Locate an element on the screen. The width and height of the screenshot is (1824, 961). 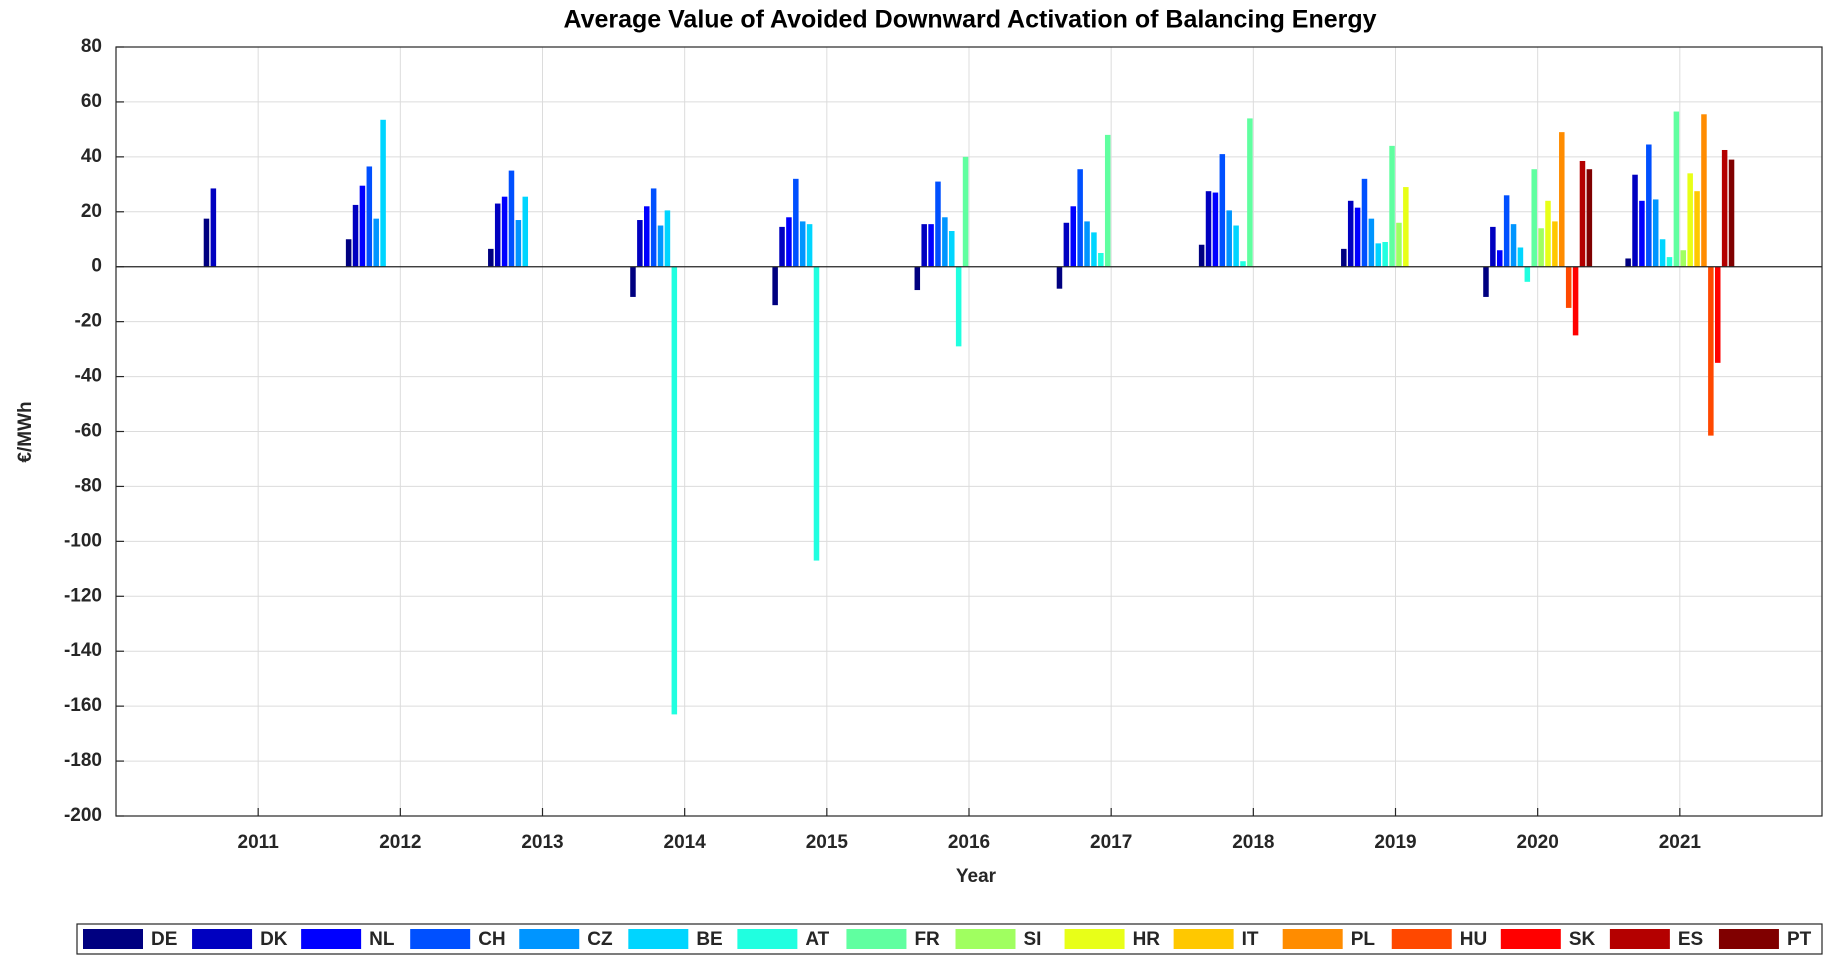
y-tick-label: 20 is located at coordinates (91, 211).